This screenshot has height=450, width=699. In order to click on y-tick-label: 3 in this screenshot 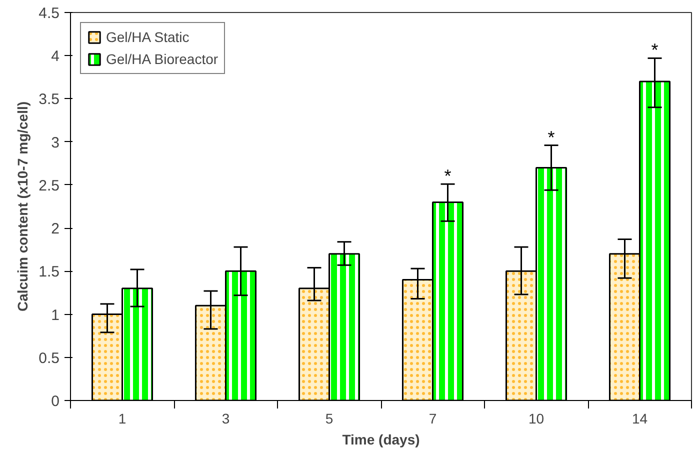, I will do `click(55, 143)`.